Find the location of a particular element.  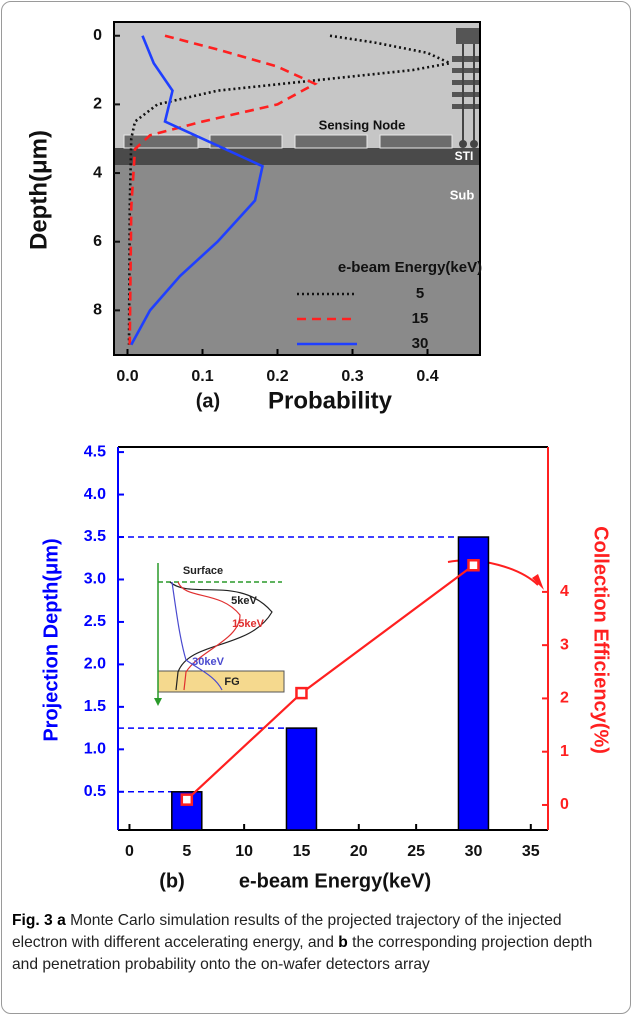

y2-tick-label: 3 is located at coordinates (564, 644).